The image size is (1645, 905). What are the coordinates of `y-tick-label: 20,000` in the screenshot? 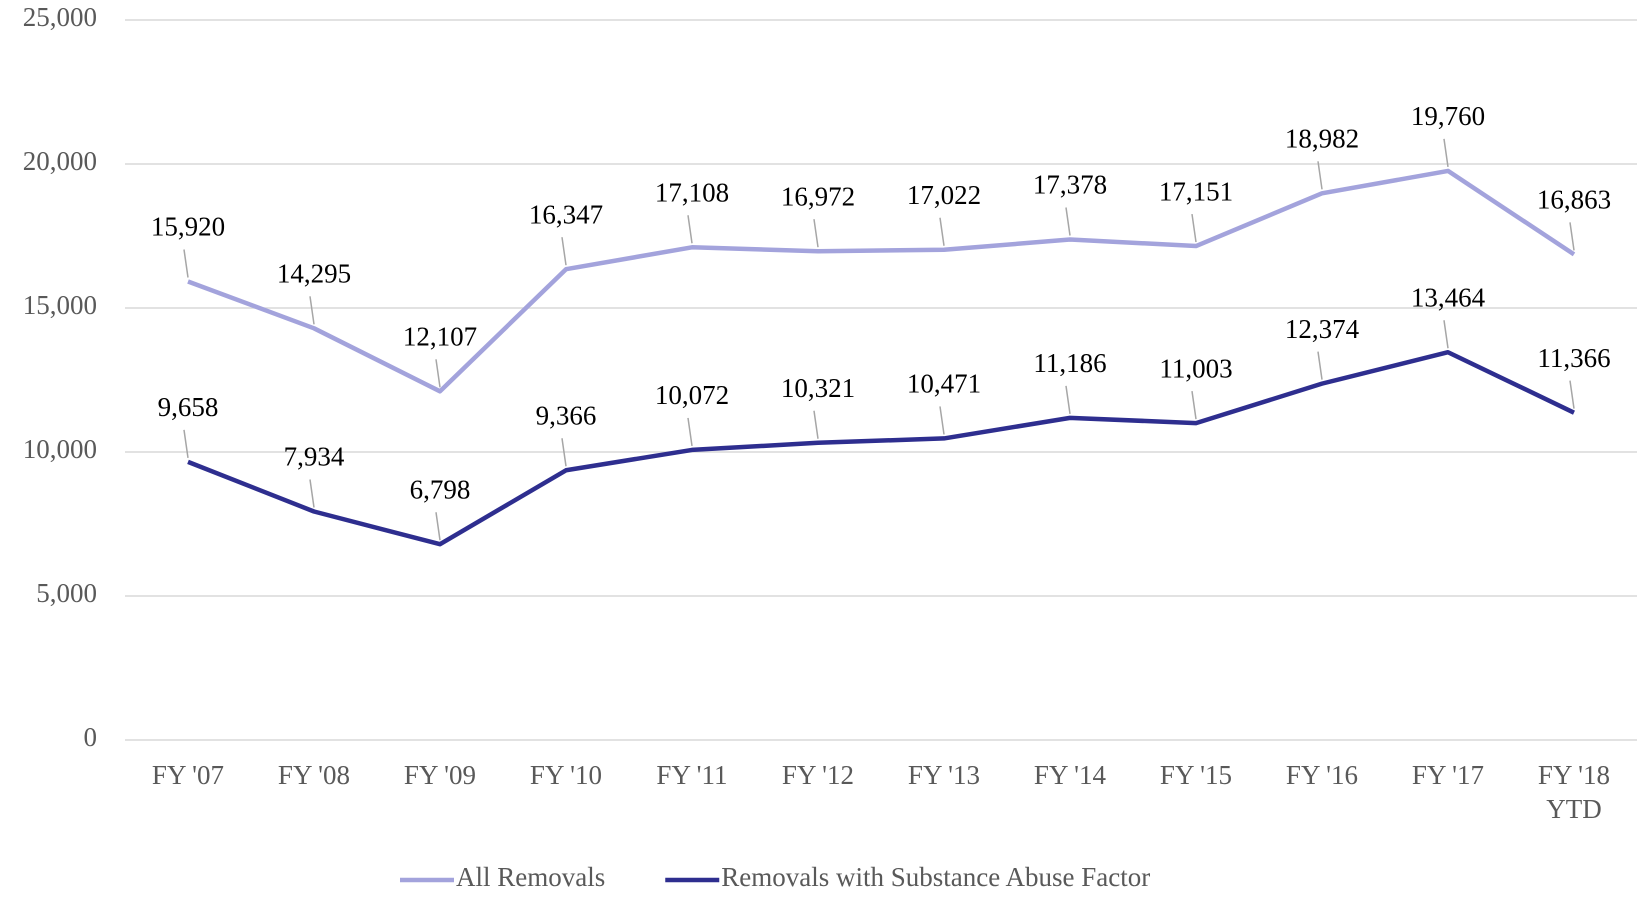 It's located at (60, 161).